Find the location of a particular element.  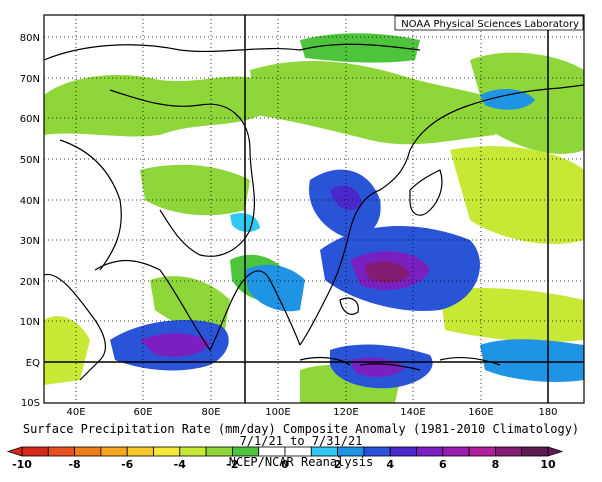

colorbar-arrow-left is located at coordinates (14, 451).